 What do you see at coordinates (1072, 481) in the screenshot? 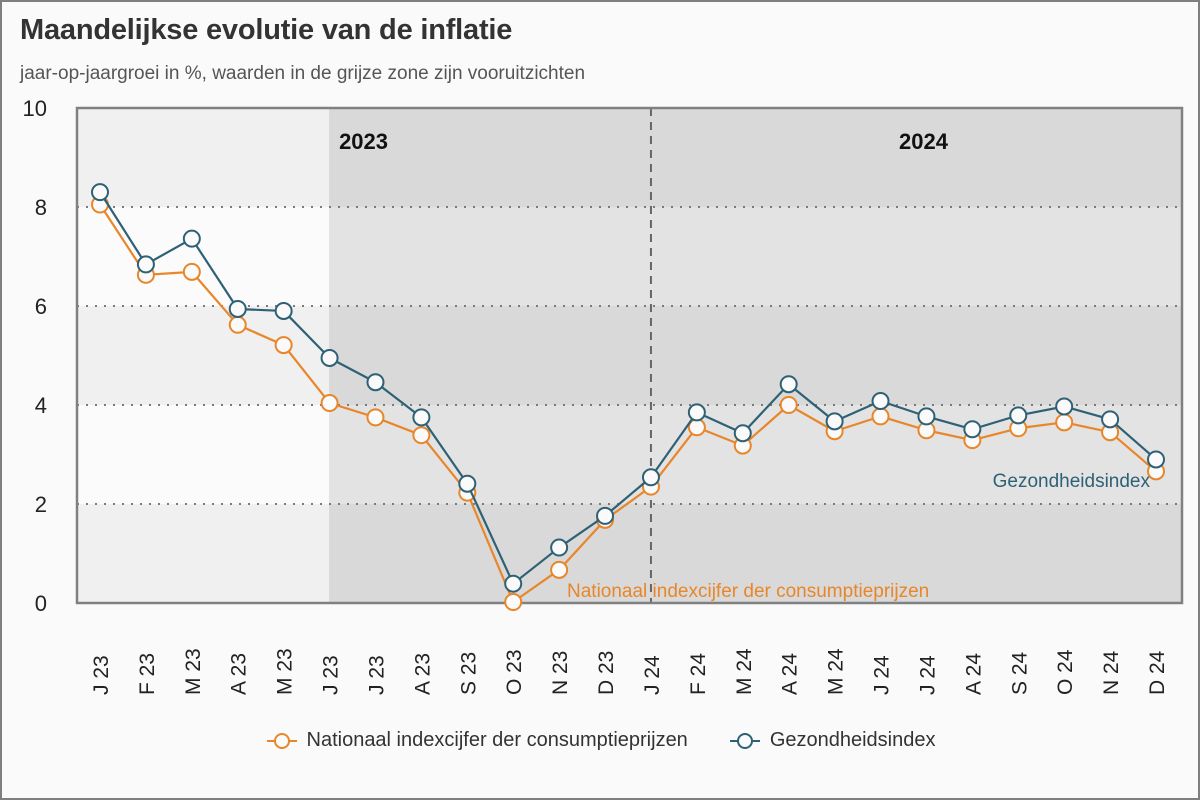
I see `inline-label-gezondheidsindex: Gezondheidsindex` at bounding box center [1072, 481].